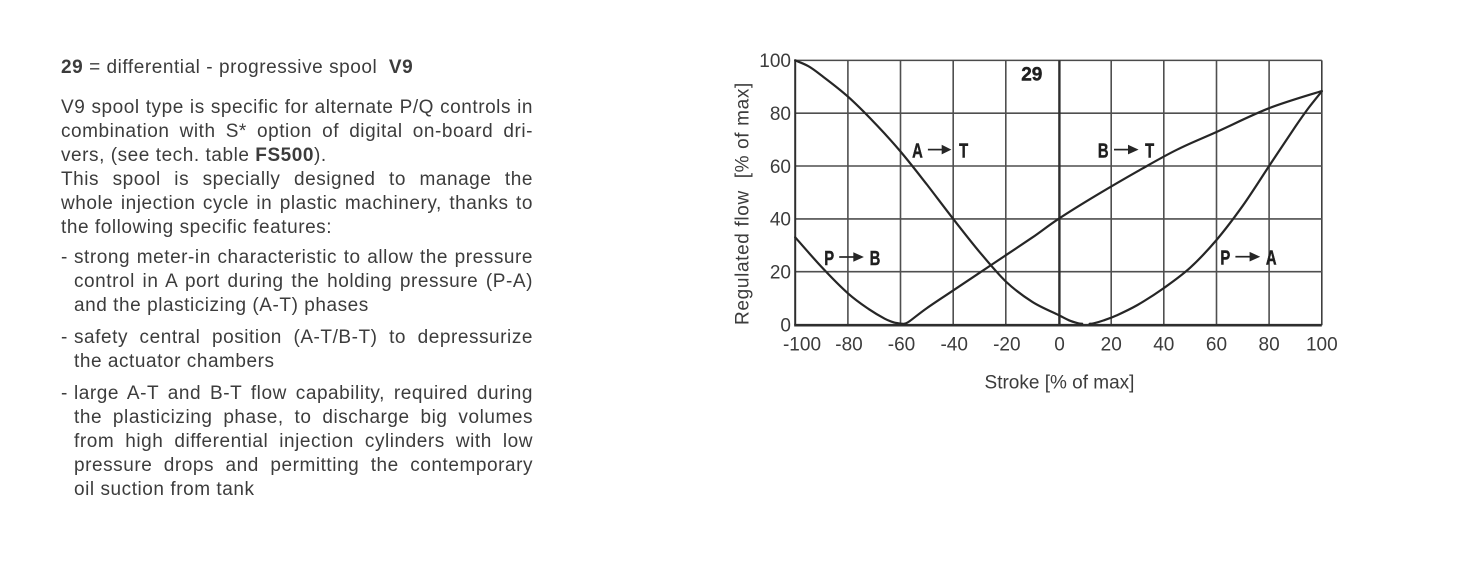  I want to click on svg-text: -100, so click(802, 345).